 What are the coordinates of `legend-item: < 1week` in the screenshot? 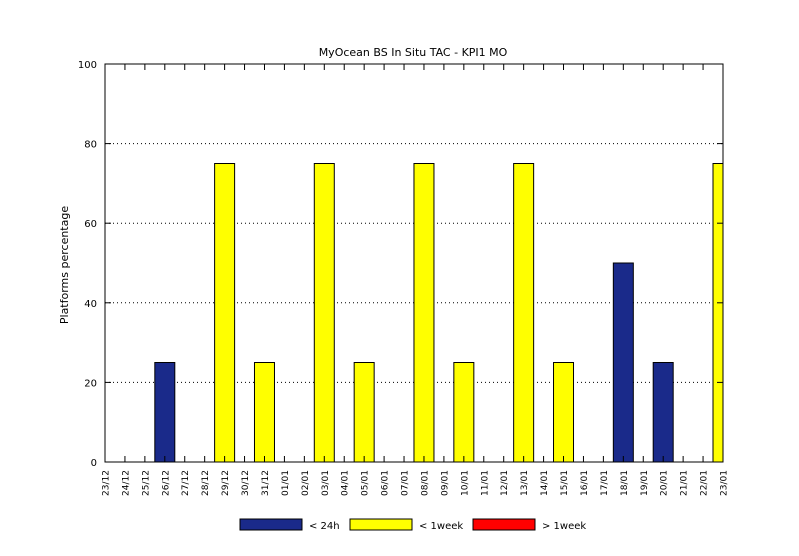 It's located at (406, 525).